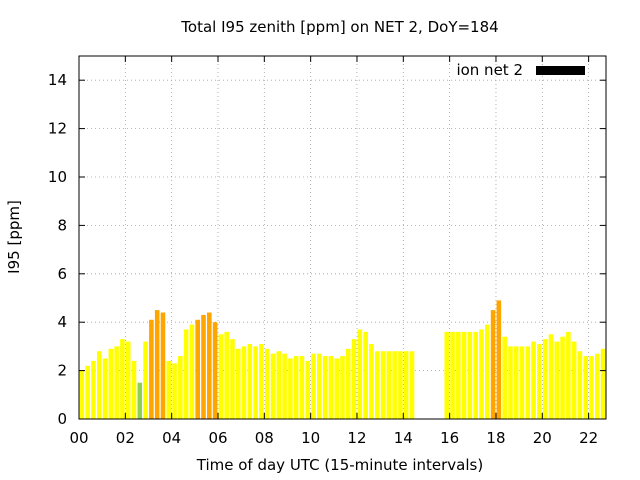 This screenshot has width=640, height=480. I want to click on y-axis-label: I95 [ppm], so click(14, 237).